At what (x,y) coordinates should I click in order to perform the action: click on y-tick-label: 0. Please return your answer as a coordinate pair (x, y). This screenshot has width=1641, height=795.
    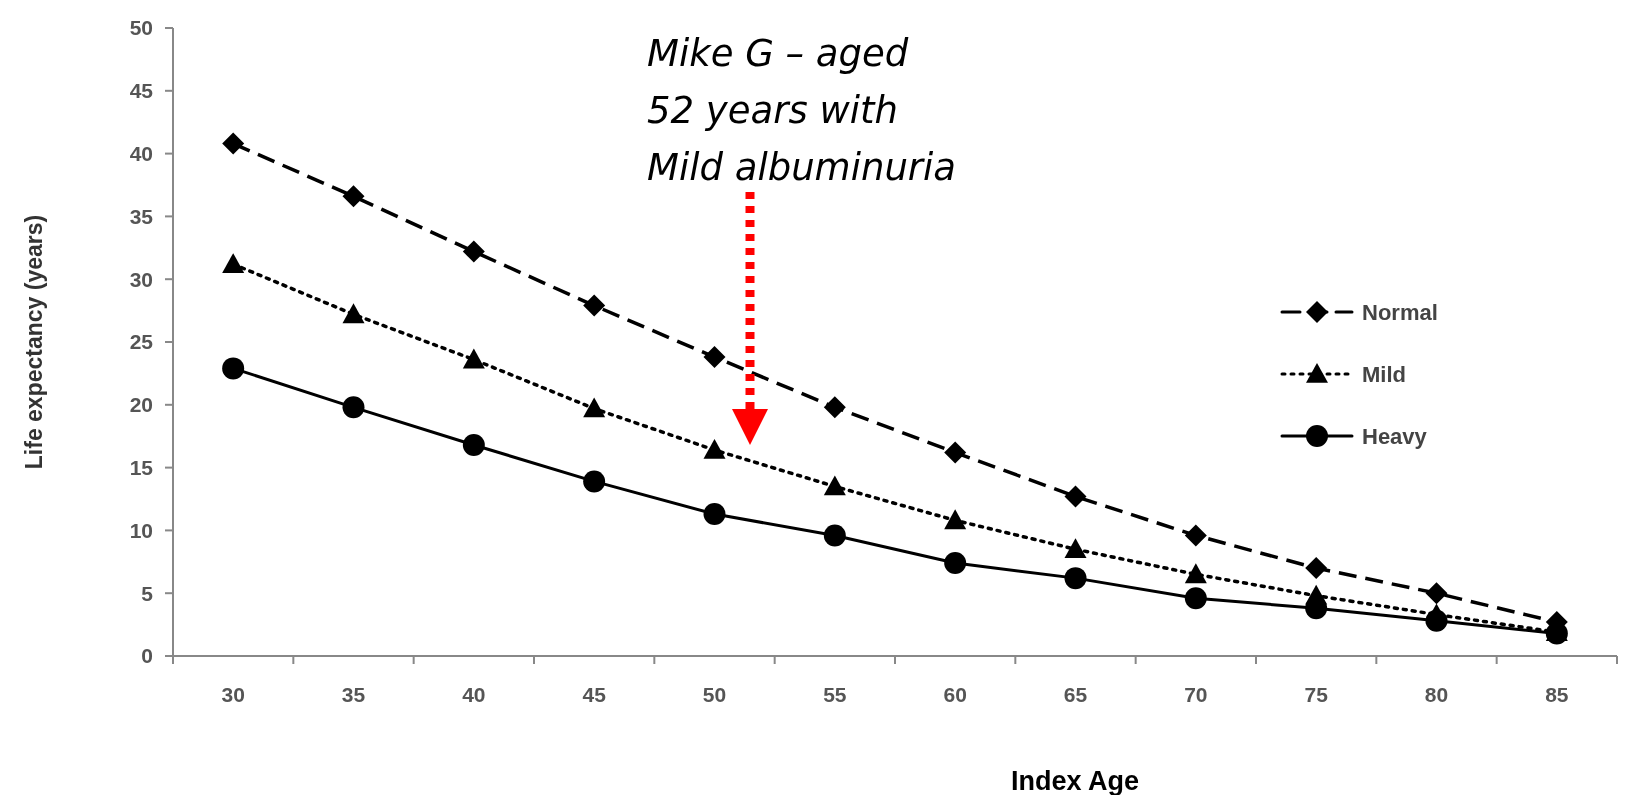
    Looking at the image, I should click on (147, 656).